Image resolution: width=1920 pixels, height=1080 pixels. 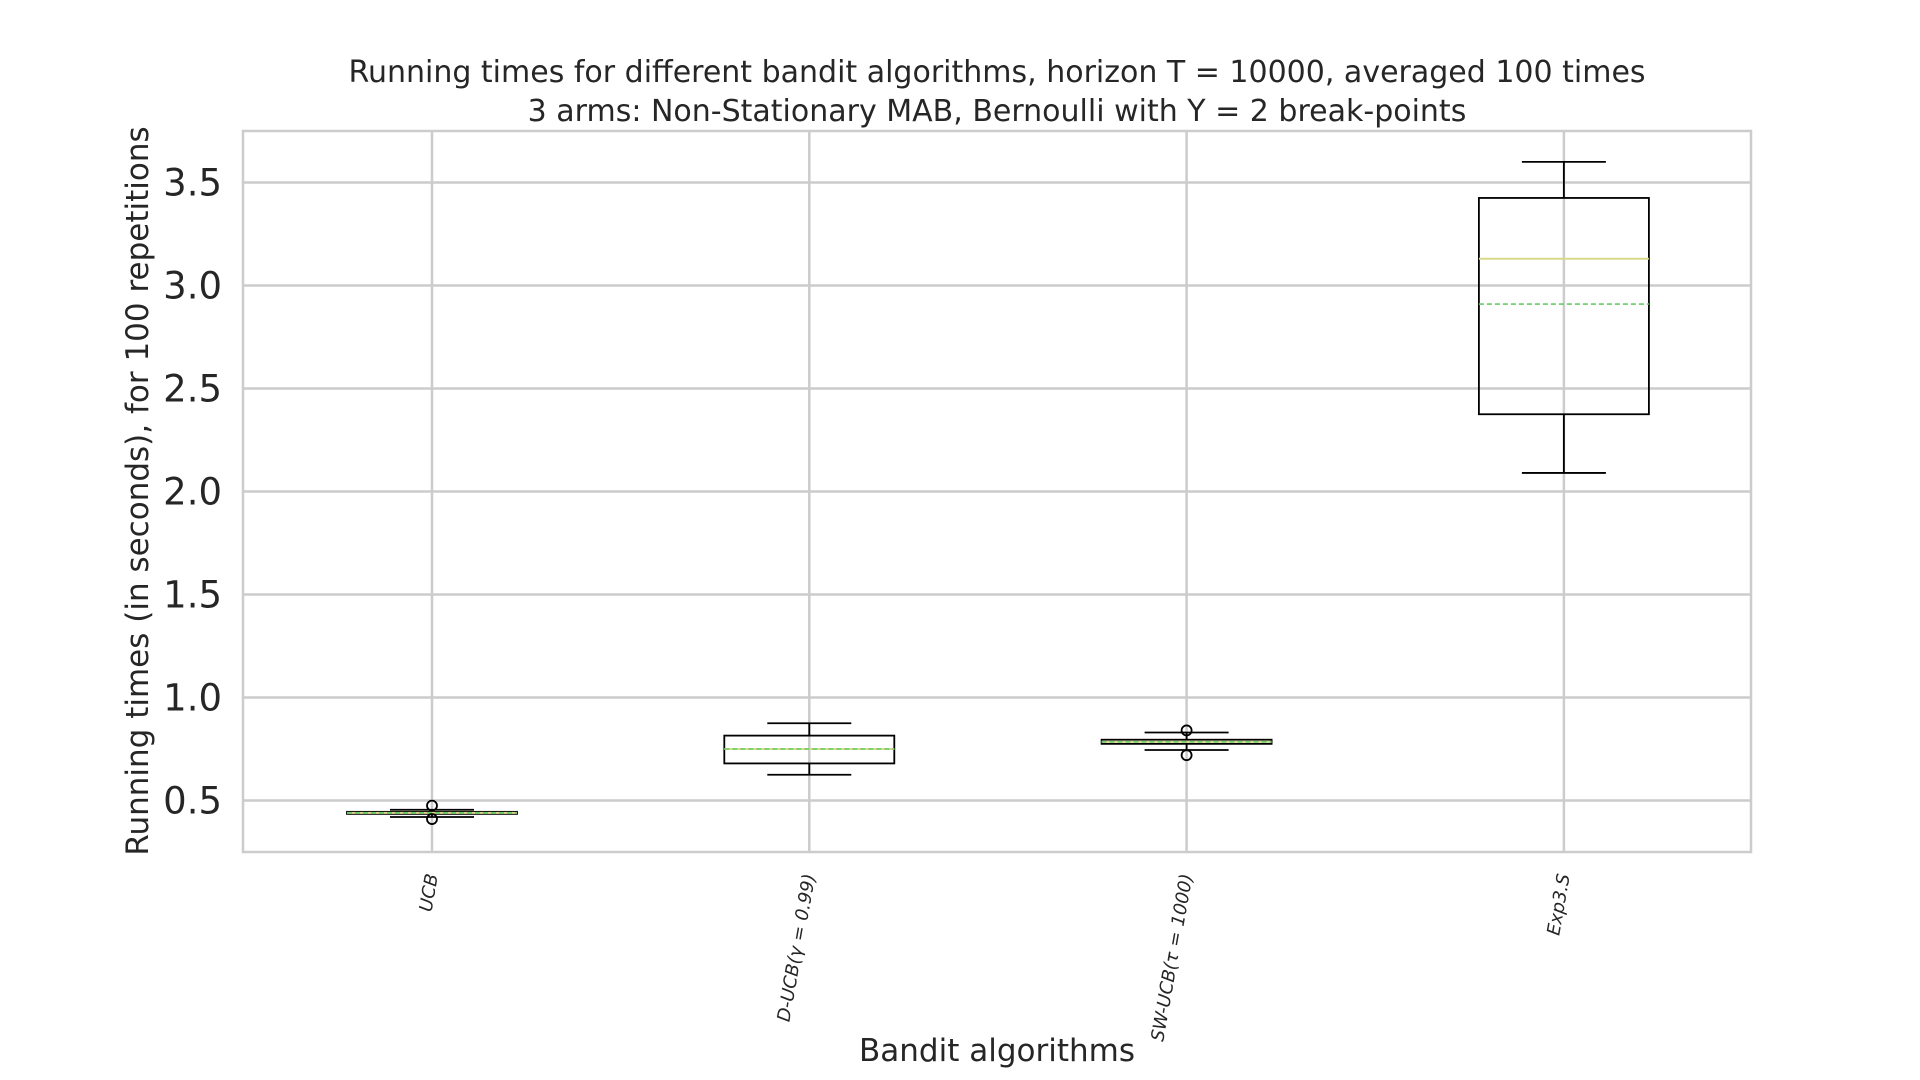 I want to click on y-tick-labels: 0.5 1.0 1.5 2.0 2.5 3.0 3.5, so click(x=192, y=492).